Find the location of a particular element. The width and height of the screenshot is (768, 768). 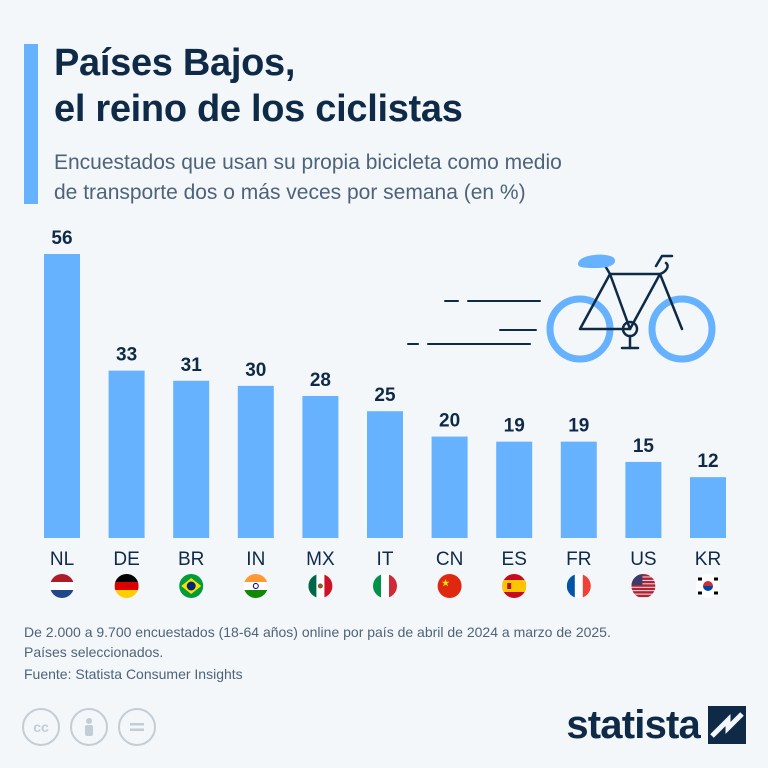

flag-star is located at coordinates (445, 583).